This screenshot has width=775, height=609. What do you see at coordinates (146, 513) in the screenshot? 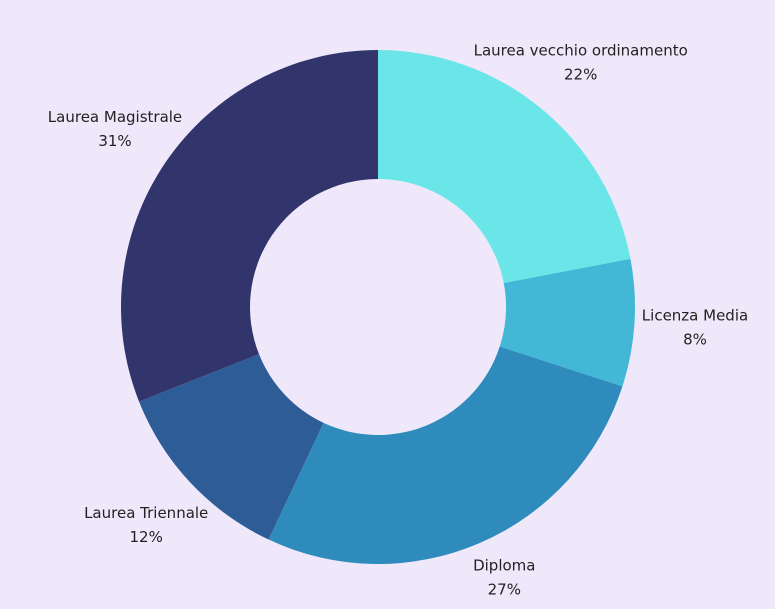
I see `slice-label: Laurea Triennale` at bounding box center [146, 513].